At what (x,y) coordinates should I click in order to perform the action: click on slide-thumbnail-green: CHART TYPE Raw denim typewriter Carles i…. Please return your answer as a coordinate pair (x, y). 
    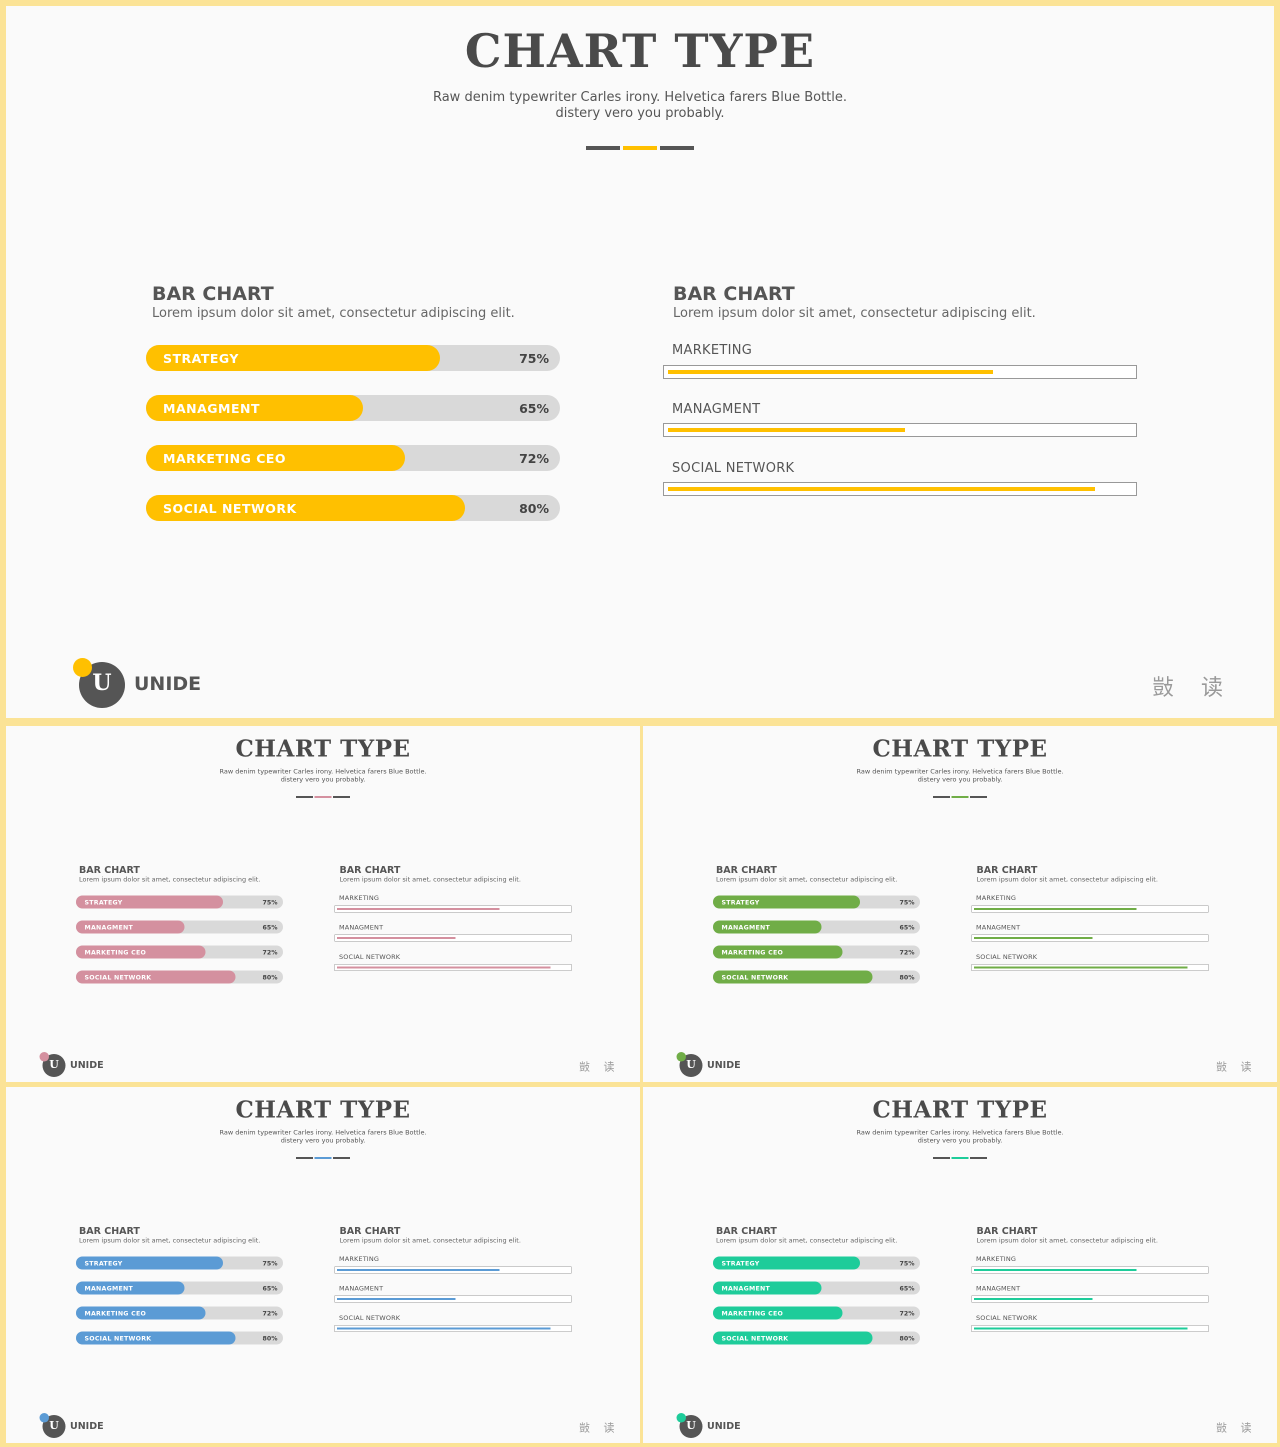
    Looking at the image, I should click on (960, 904).